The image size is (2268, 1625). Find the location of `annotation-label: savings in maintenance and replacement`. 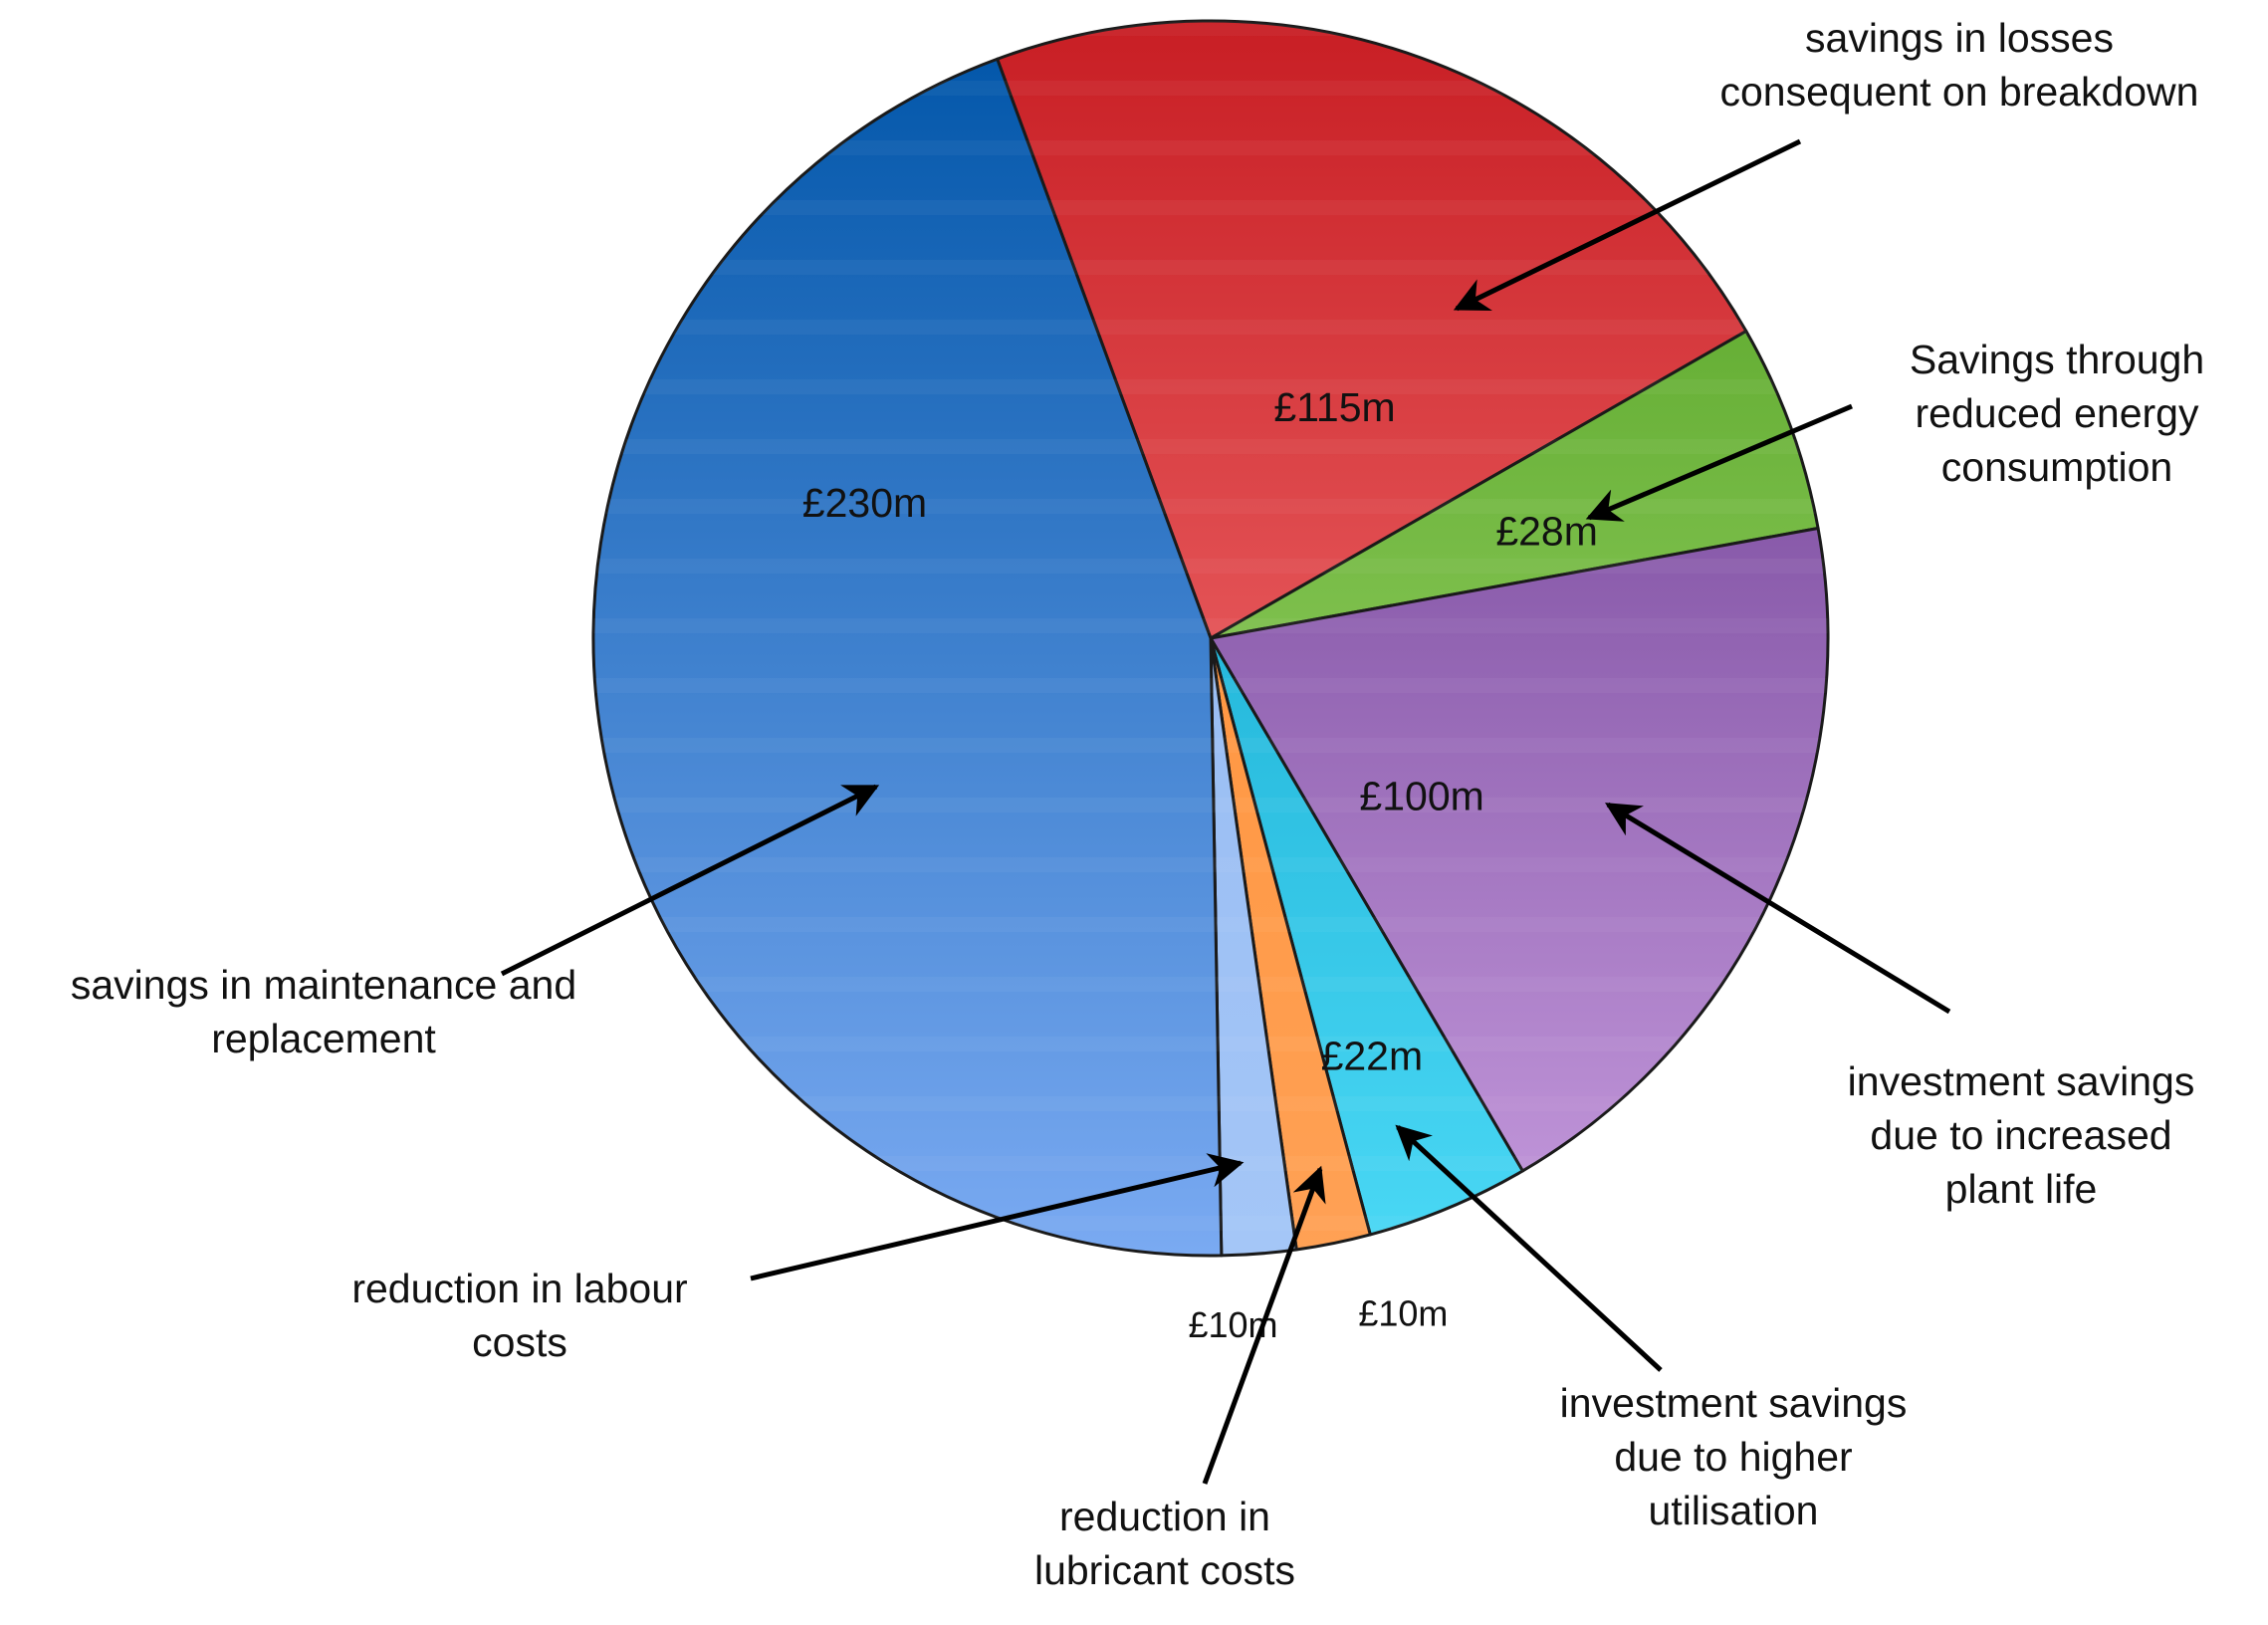

annotation-label: savings in maintenance and replacement is located at coordinates (323, 1011).